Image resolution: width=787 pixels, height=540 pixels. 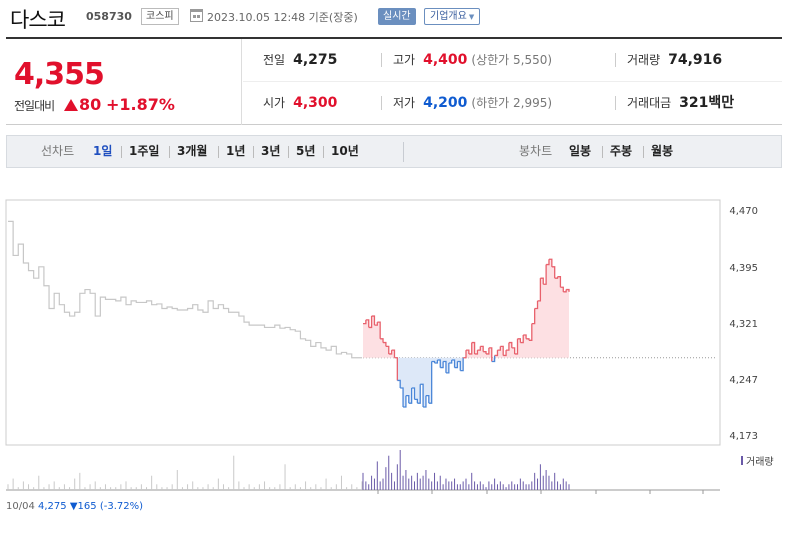 What do you see at coordinates (192, 151) in the screenshot?
I see `tab-3months: 3개월` at bounding box center [192, 151].